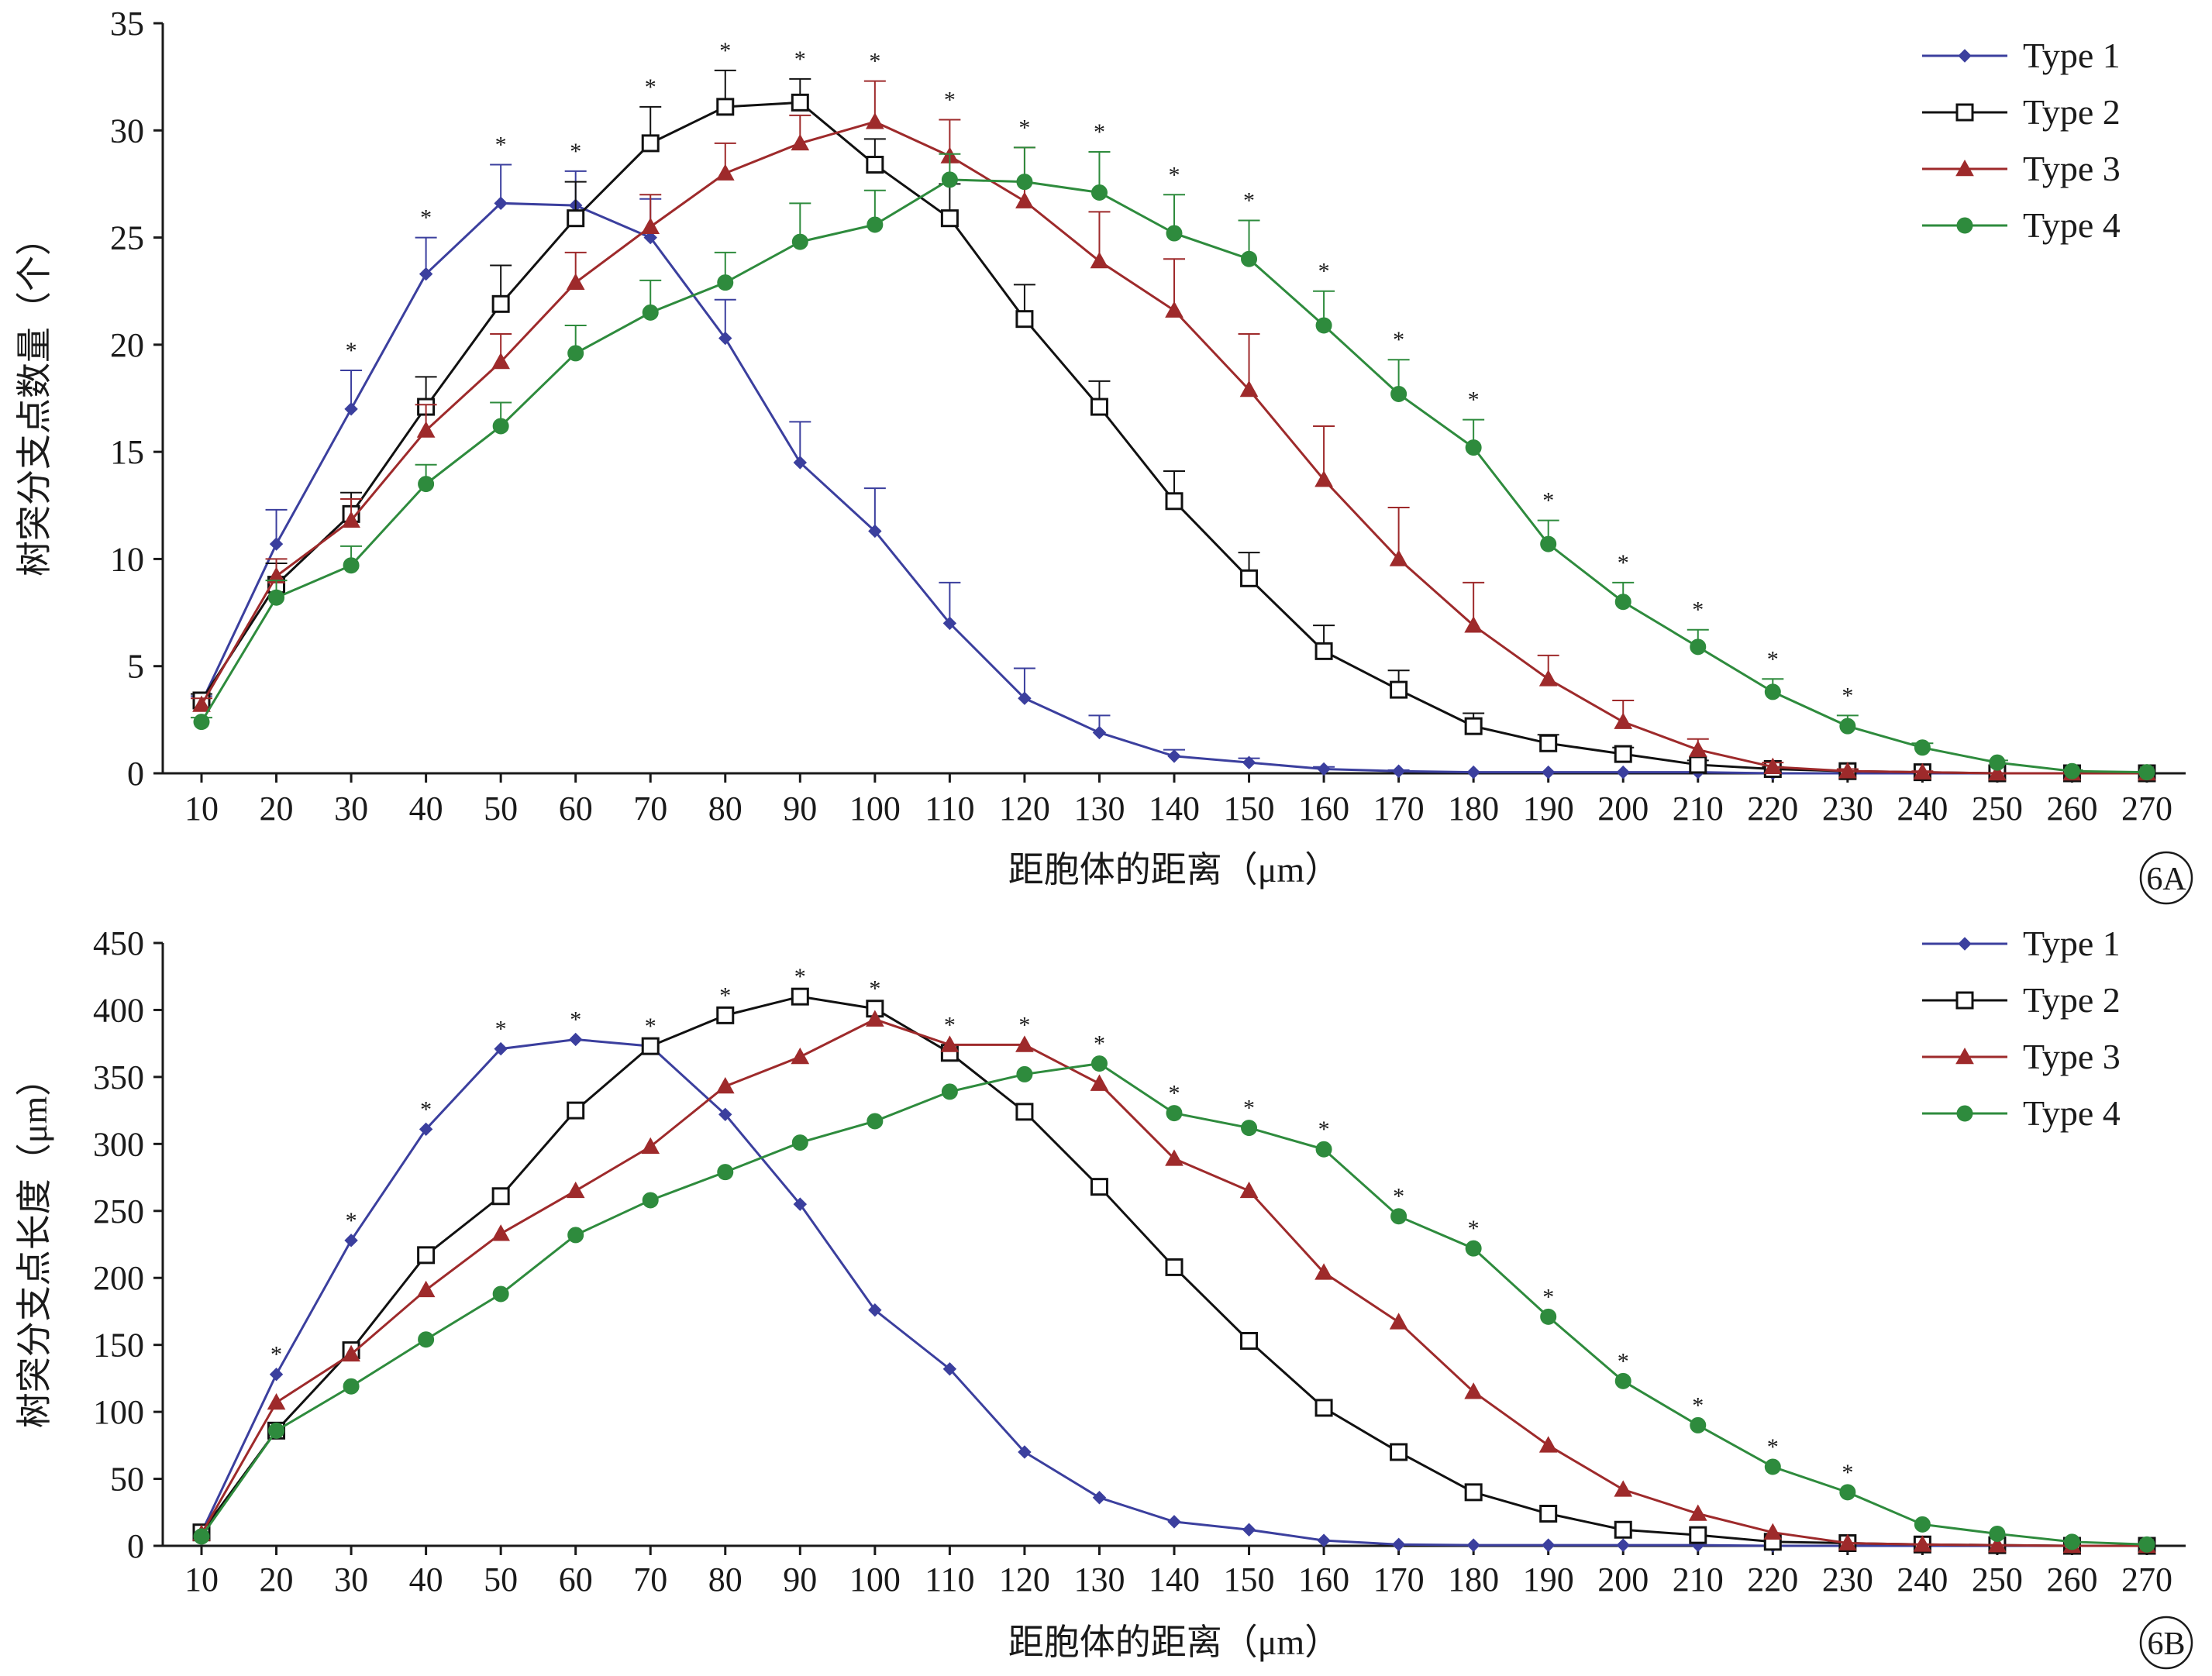  What do you see at coordinates (1997, 809) in the screenshot?
I see `chart-6a-x-tick-label: 250` at bounding box center [1997, 809].